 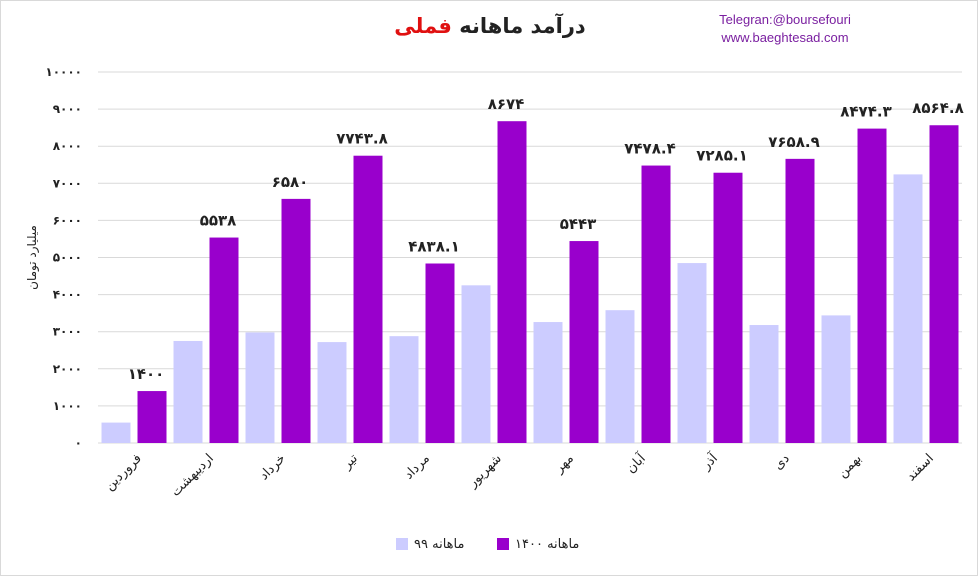 What do you see at coordinates (78, 443) in the screenshot?
I see `y-tick-label: ۰` at bounding box center [78, 443].